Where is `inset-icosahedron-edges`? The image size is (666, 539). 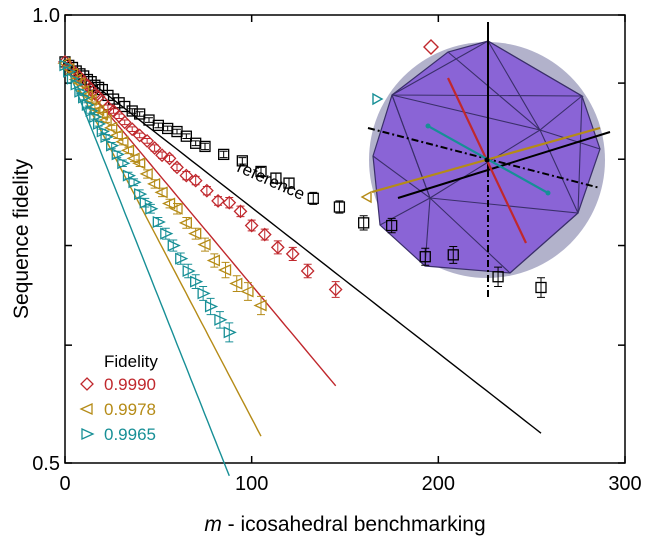 inset-icosahedron-edges is located at coordinates (486, 157).